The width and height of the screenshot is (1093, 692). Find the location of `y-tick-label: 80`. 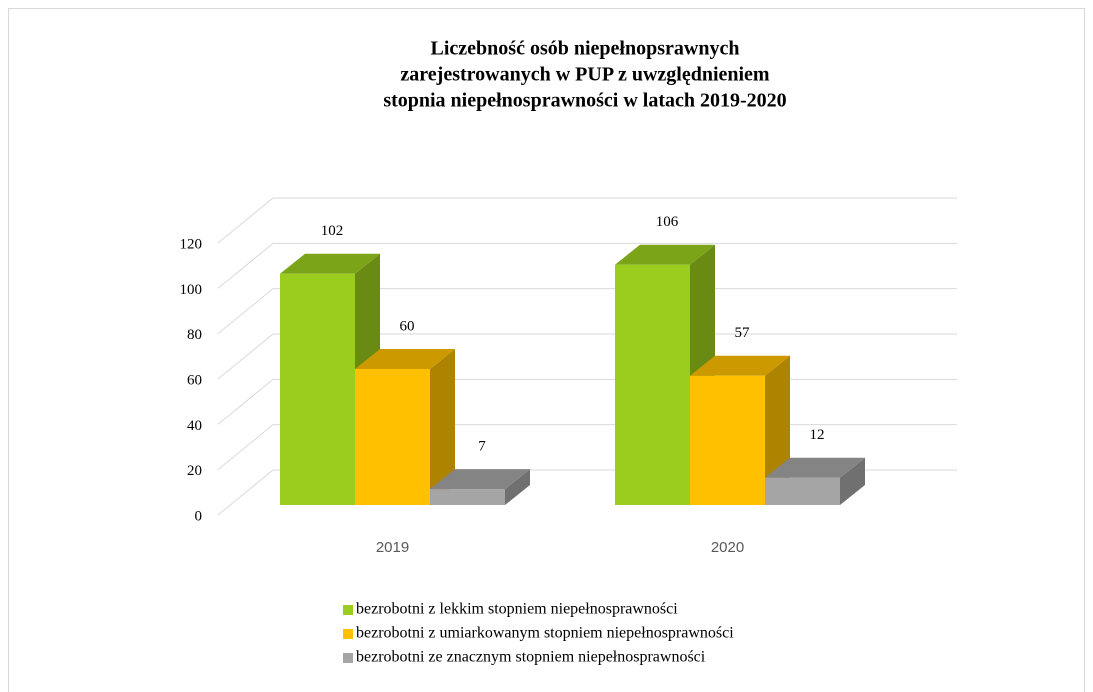

y-tick-label: 80 is located at coordinates (194, 335).